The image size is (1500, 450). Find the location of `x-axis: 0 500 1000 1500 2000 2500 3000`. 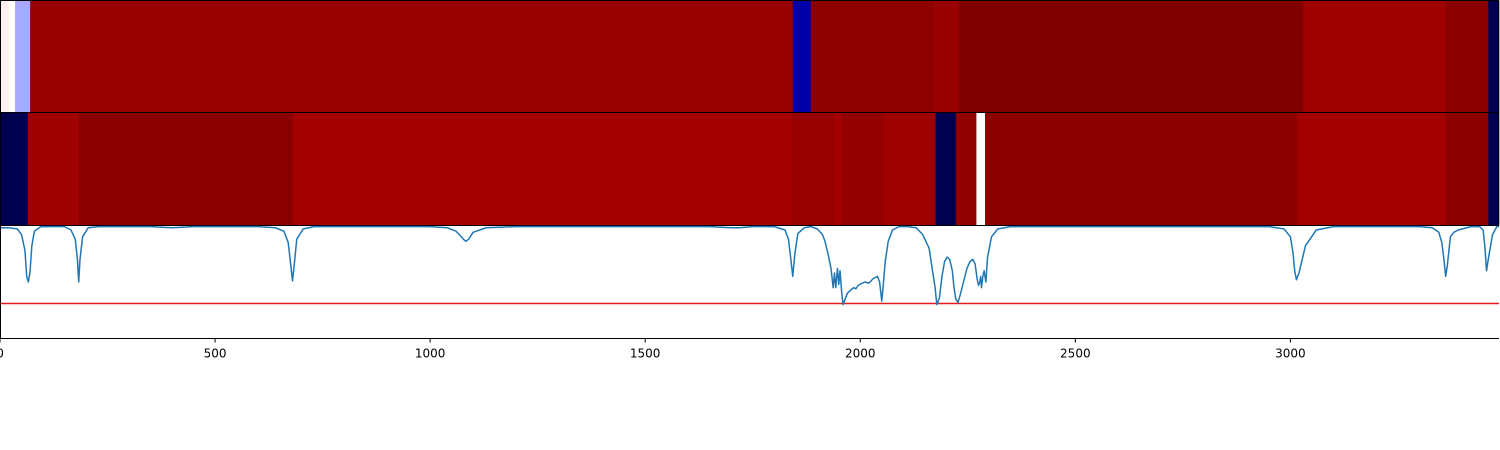

x-axis: 0 500 1000 1500 2000 2500 3000 is located at coordinates (653, 349).